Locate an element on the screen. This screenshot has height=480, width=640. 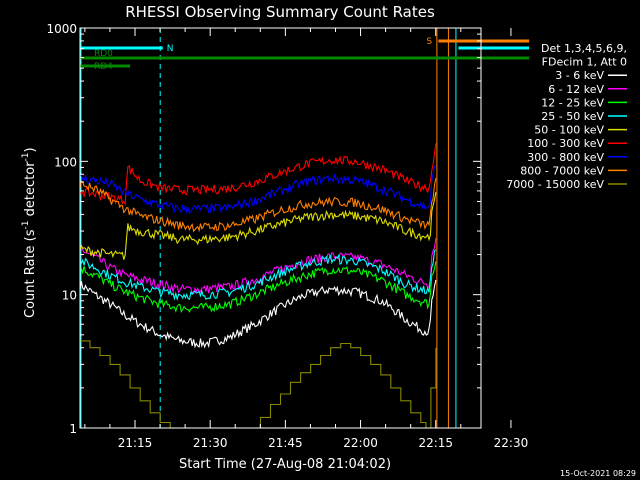
timestamp: 15-Oct-2021 08:29 is located at coordinates (598, 473).